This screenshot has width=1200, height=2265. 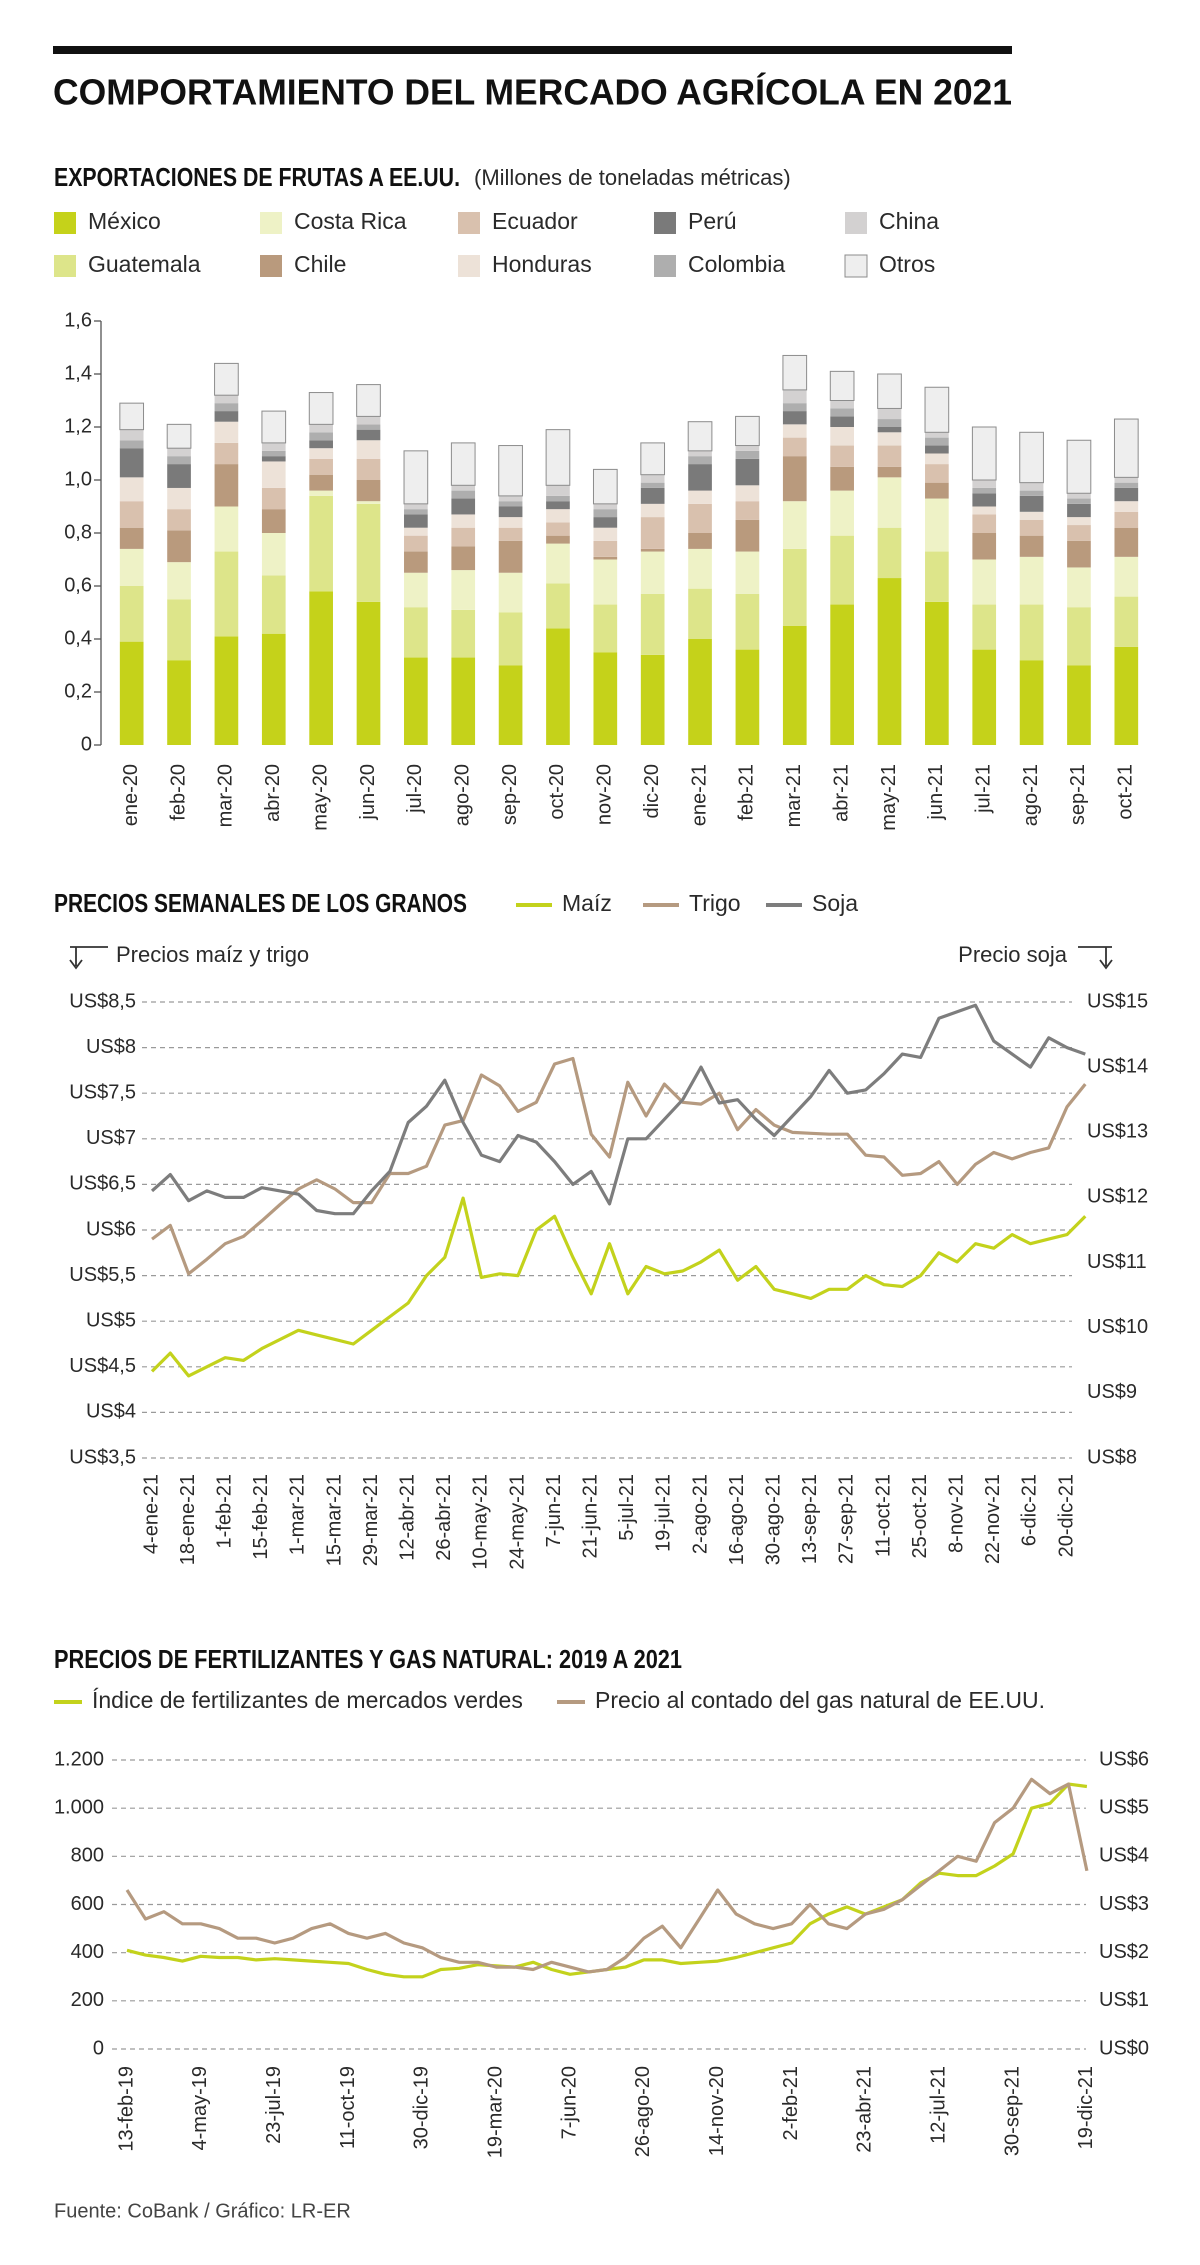 I want to click on x-tick-label: 30-sep-21, so click(x=1012, y=2111).